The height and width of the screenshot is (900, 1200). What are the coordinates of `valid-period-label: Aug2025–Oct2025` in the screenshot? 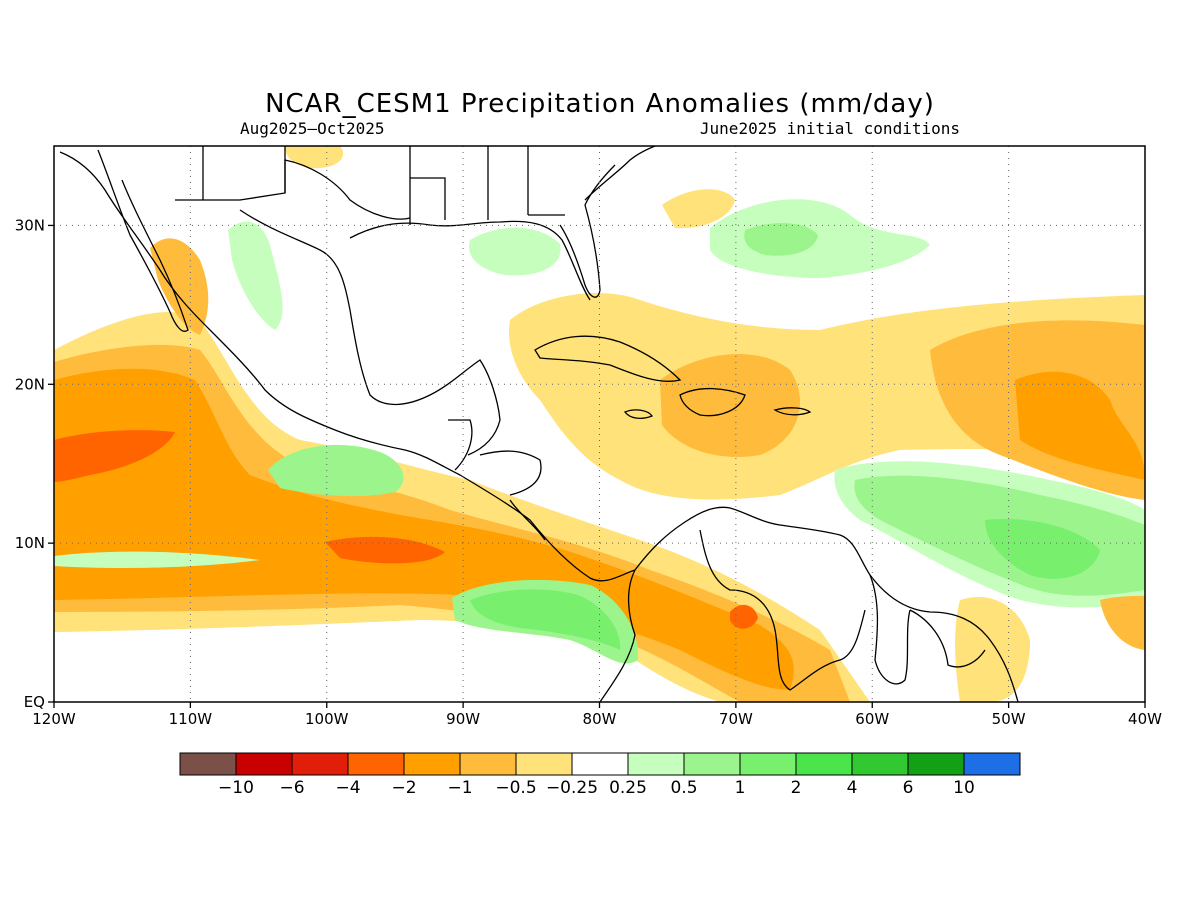 It's located at (312, 128).